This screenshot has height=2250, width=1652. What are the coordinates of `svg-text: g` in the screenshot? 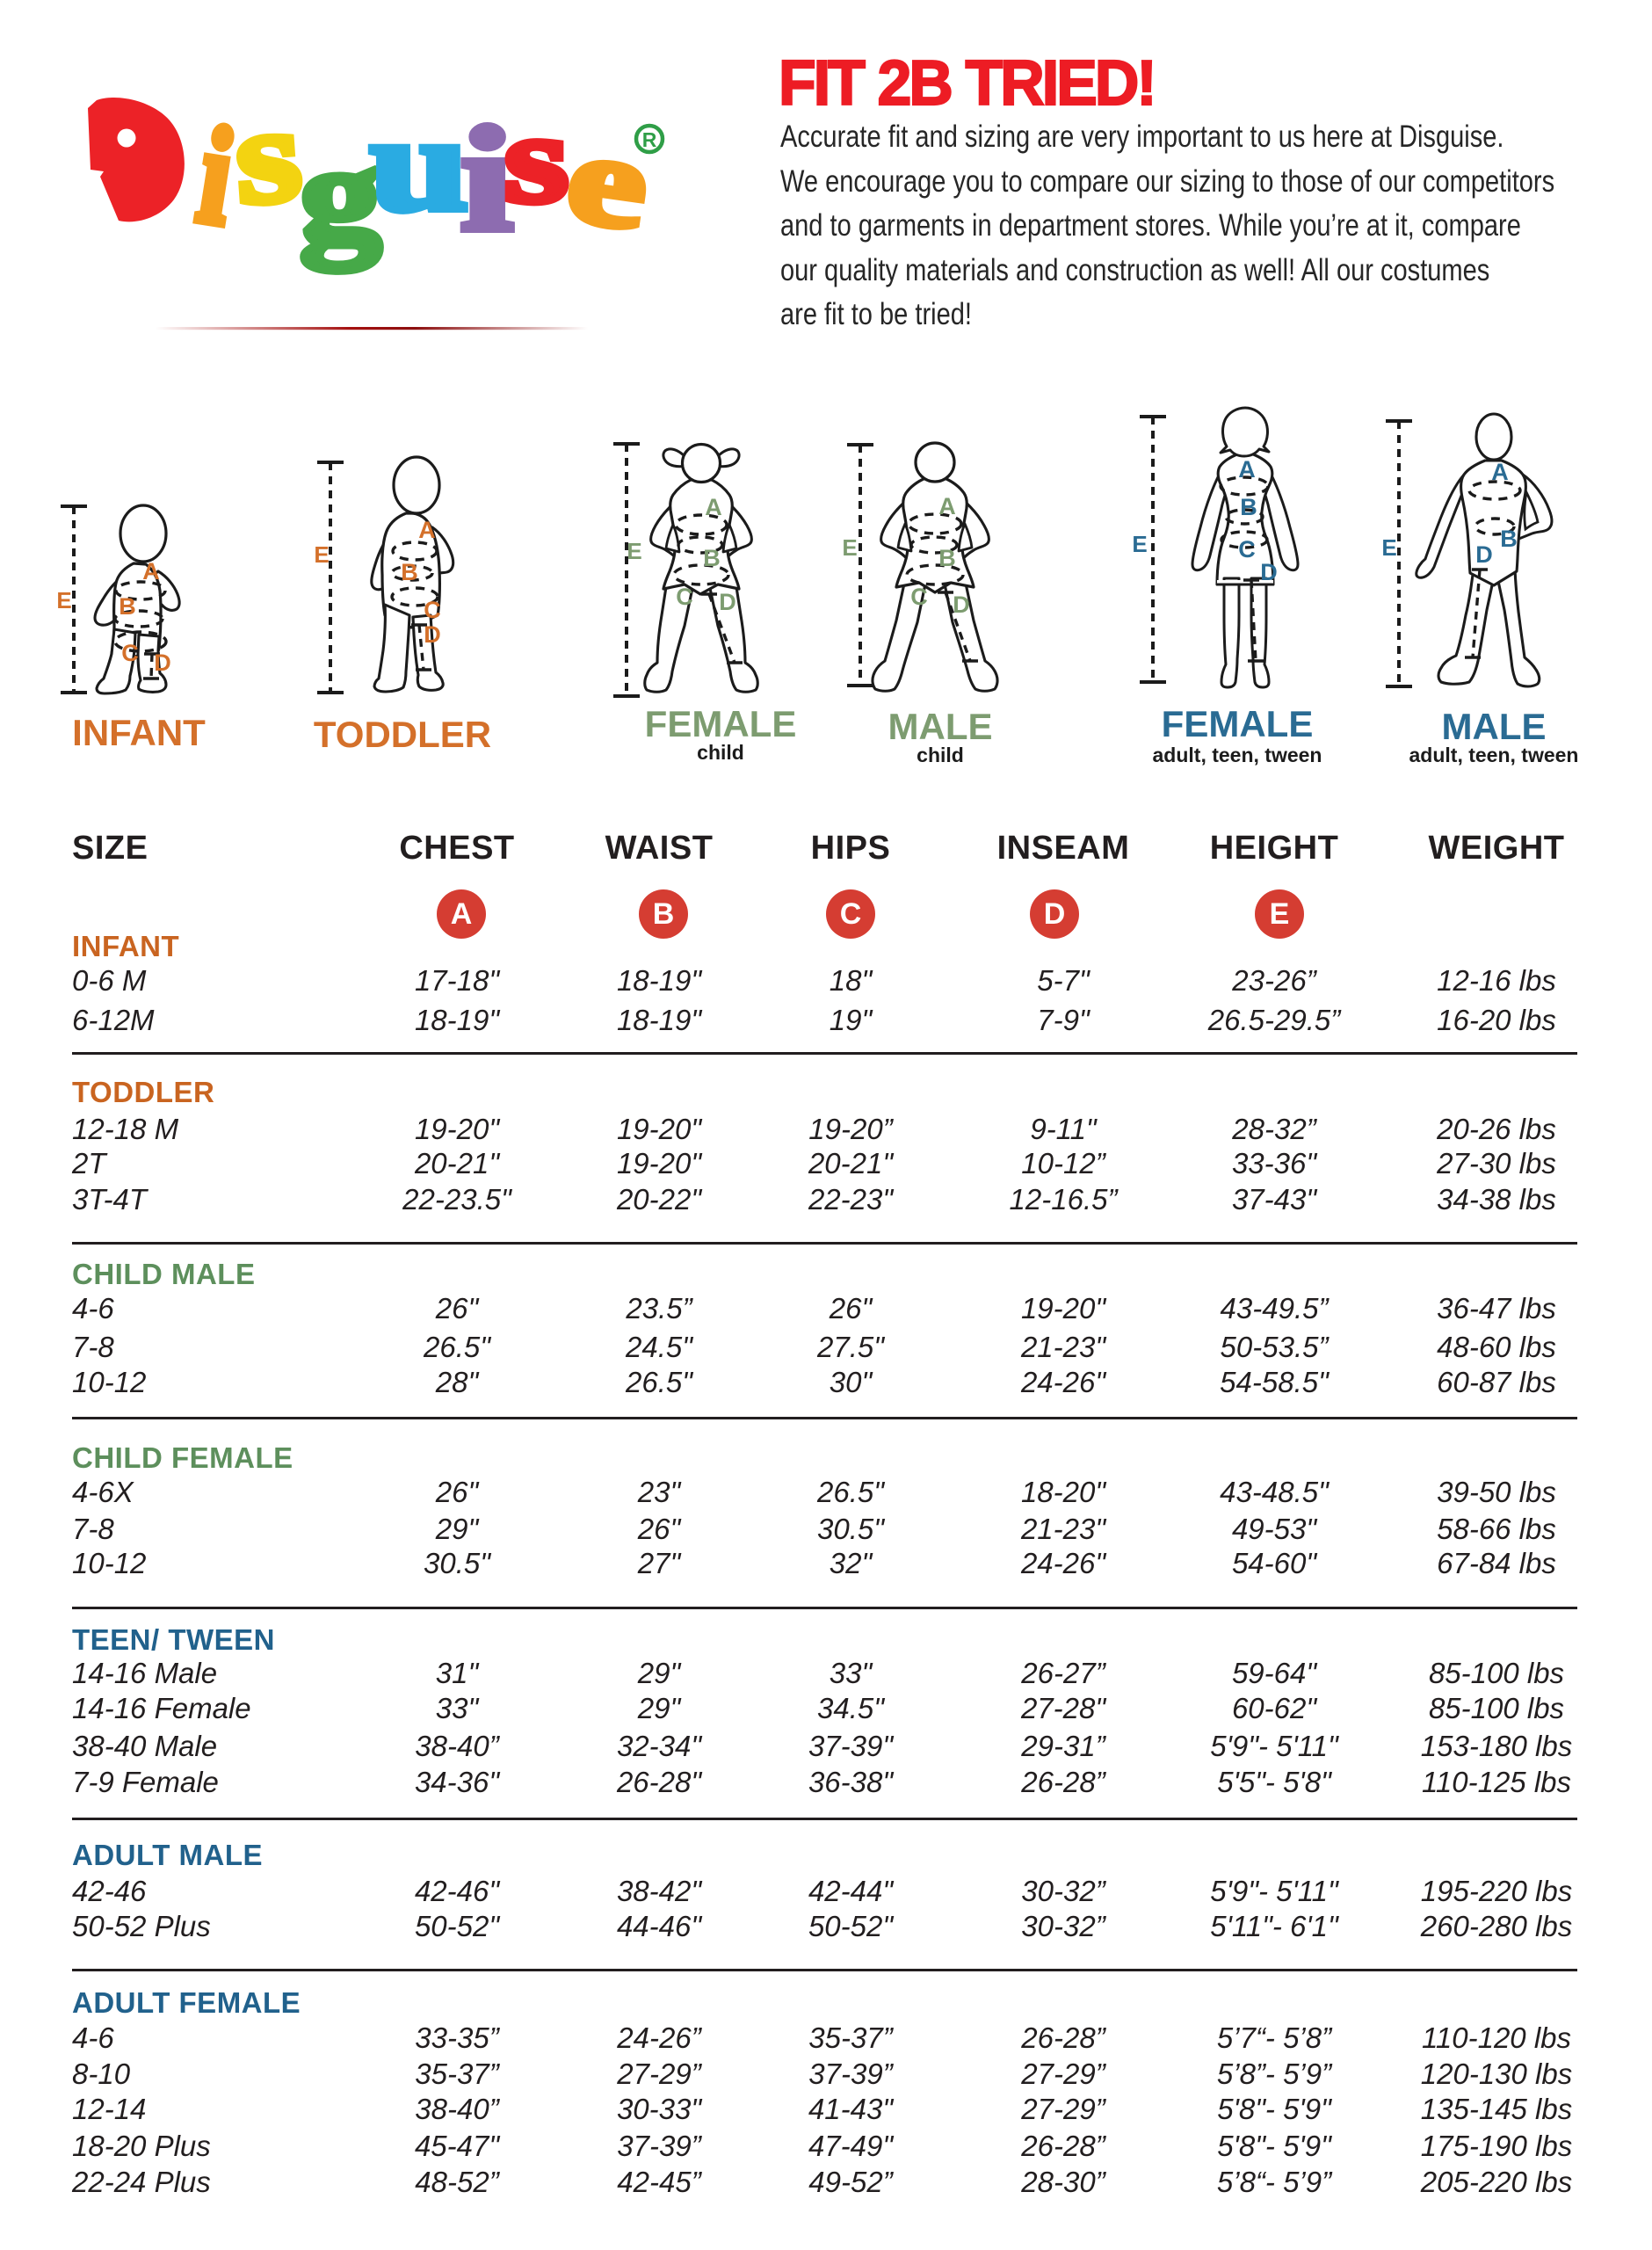 It's located at (341, 195).